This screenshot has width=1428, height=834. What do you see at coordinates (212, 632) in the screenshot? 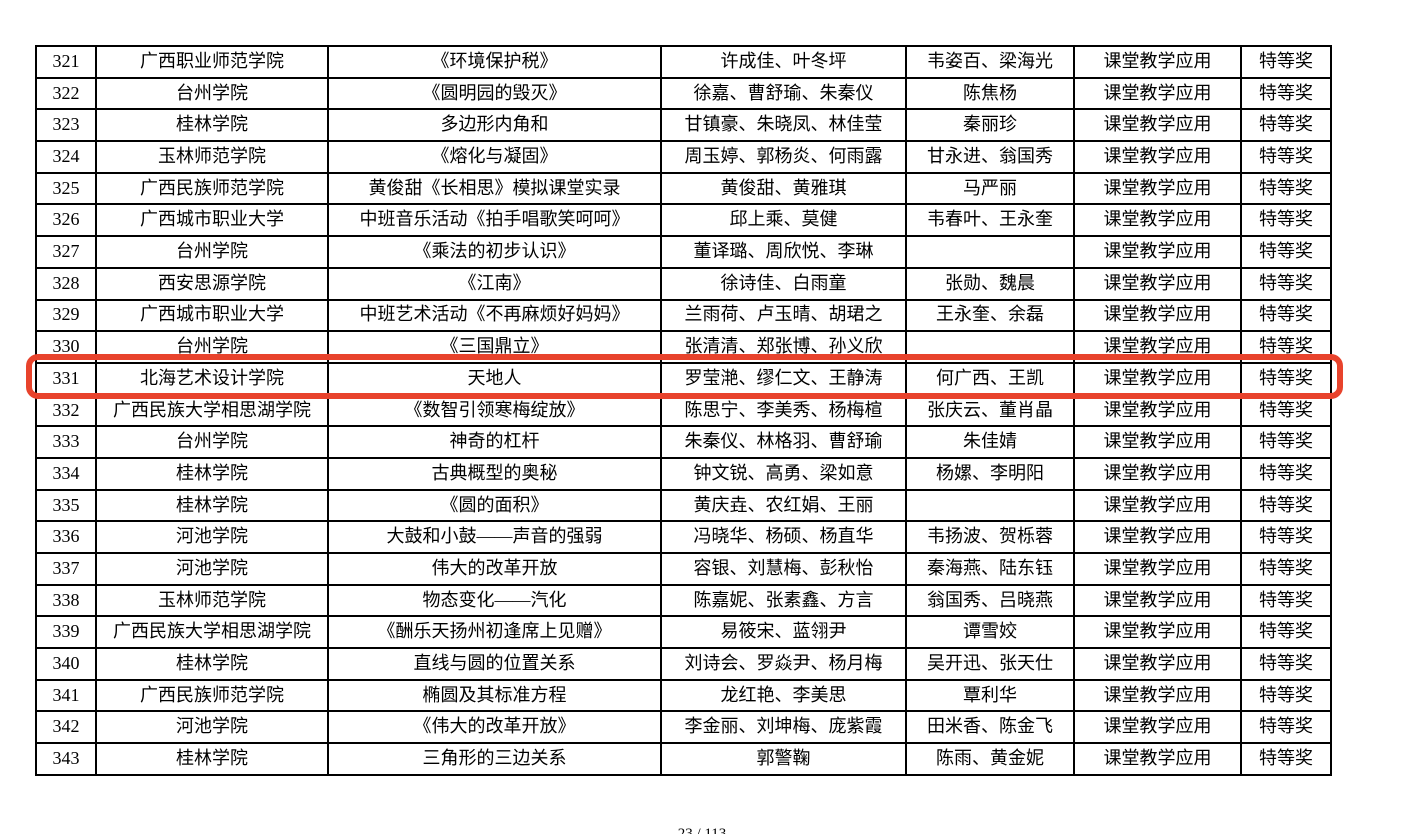
I see `cell-institution: 广西民族大学相思湖学院` at bounding box center [212, 632].